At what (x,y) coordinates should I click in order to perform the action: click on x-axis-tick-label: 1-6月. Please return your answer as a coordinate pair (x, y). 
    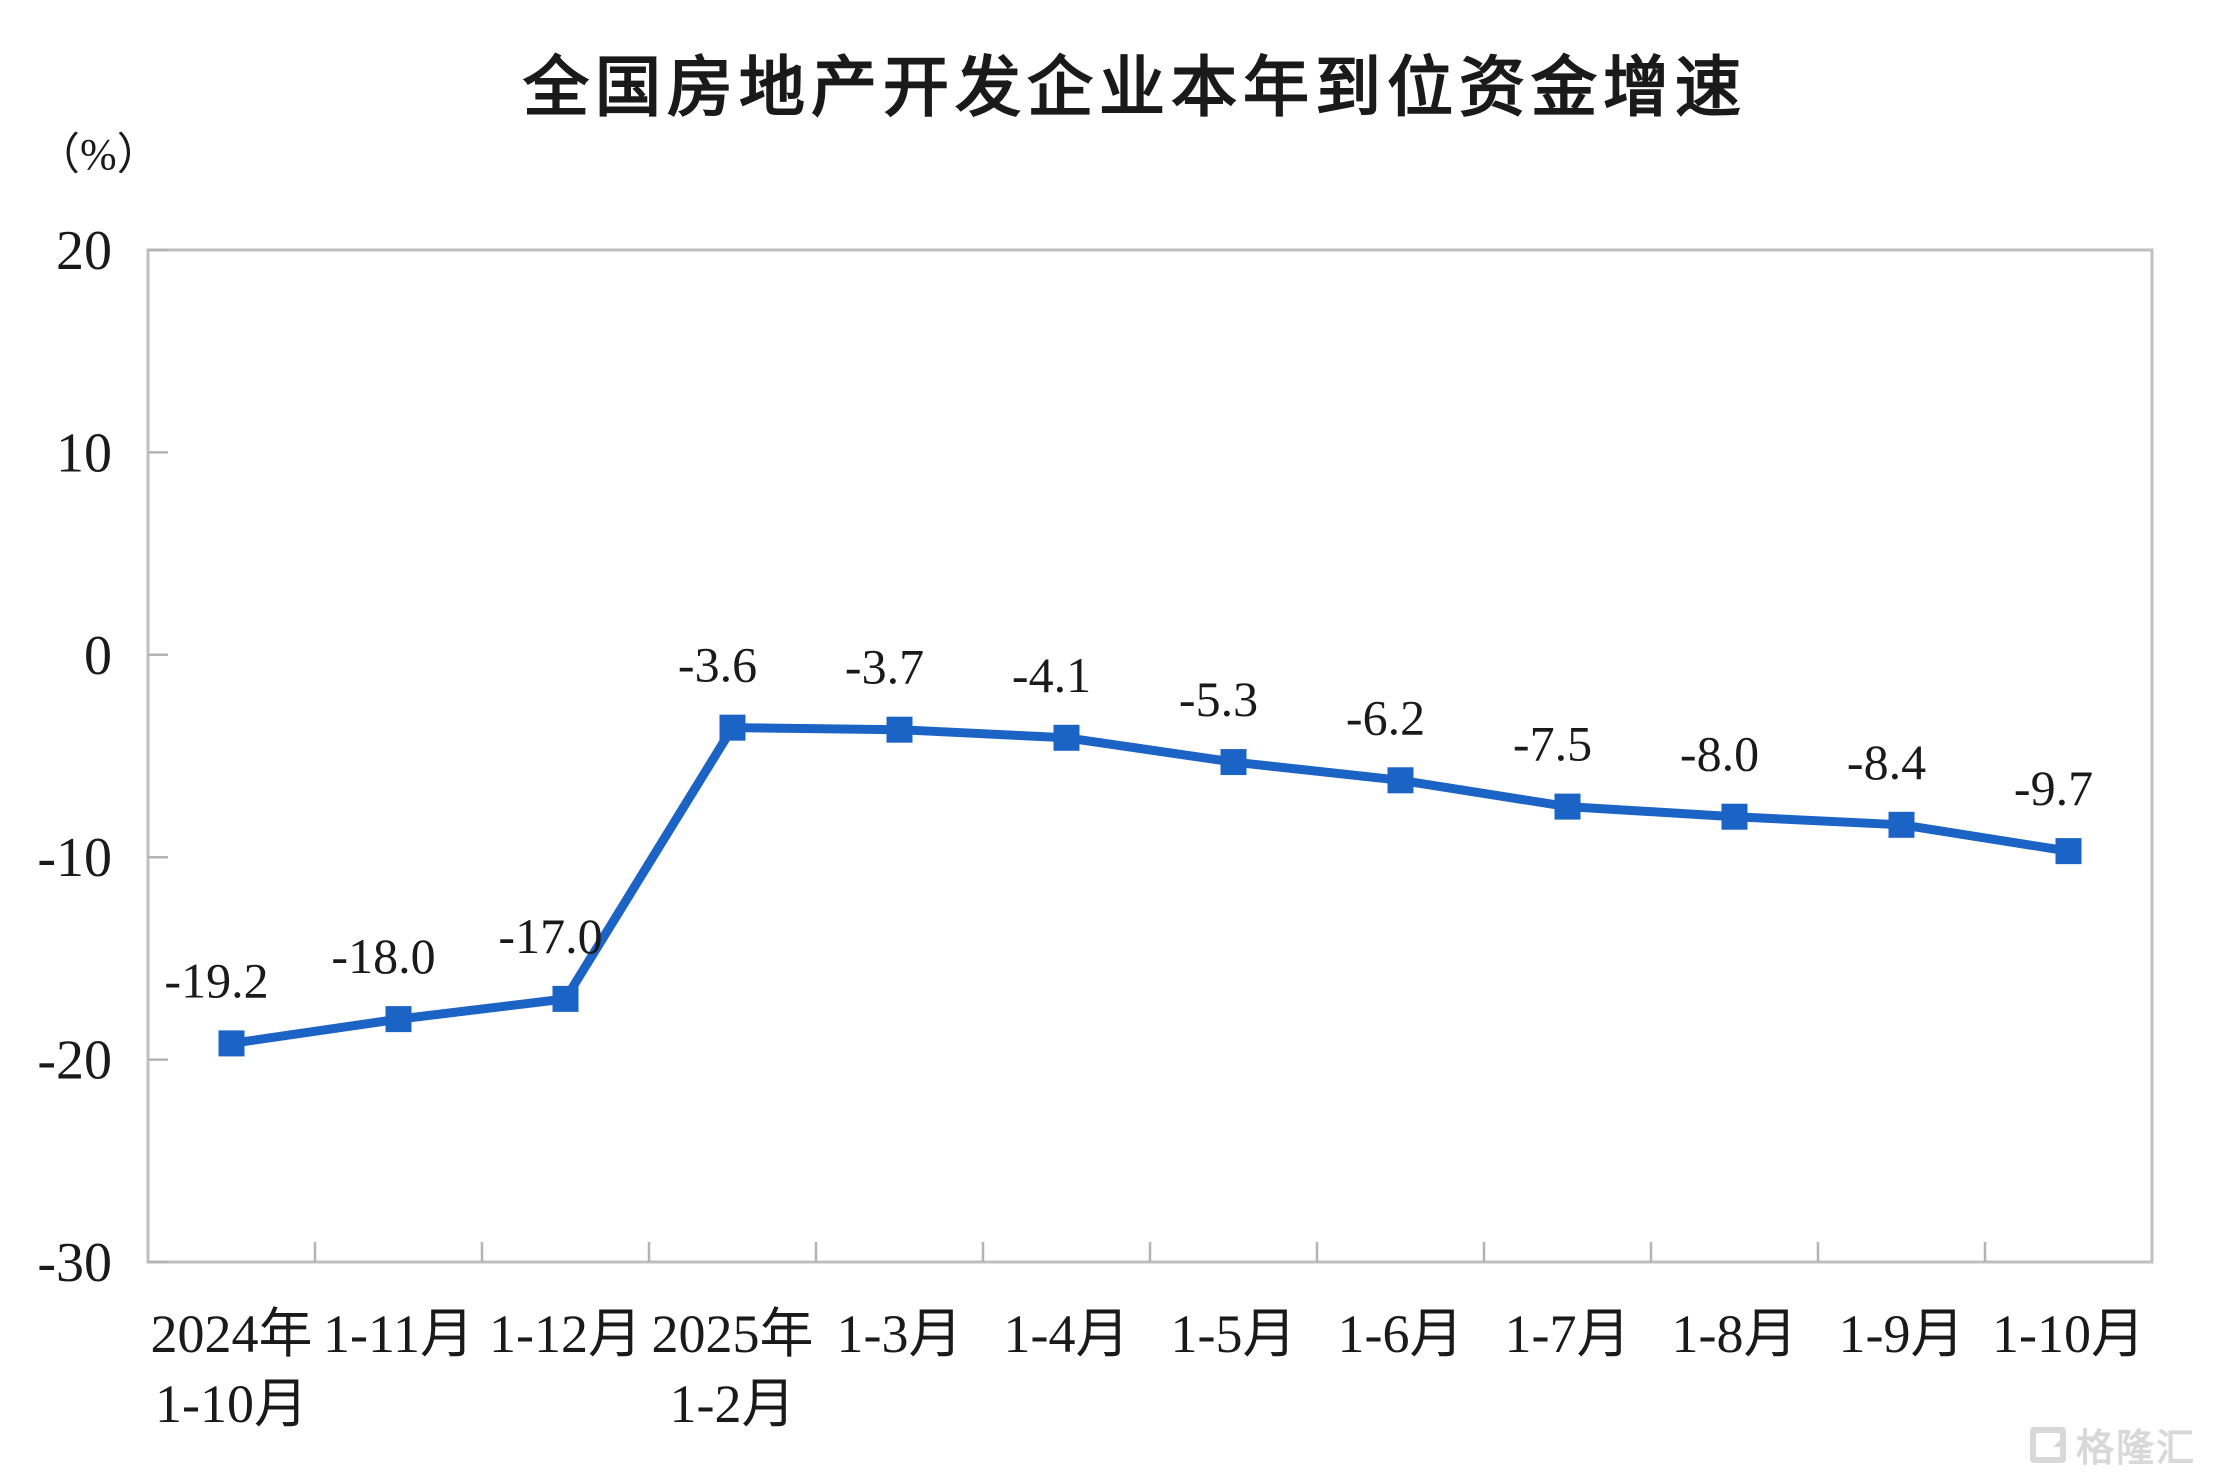
    Looking at the image, I should click on (1401, 1334).